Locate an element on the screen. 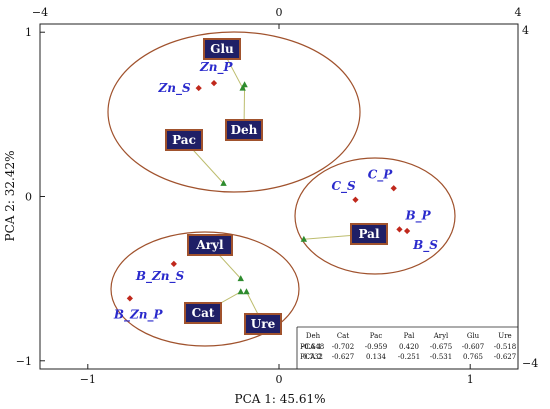  table-cell: -0.648 is located at coordinates (313, 347).